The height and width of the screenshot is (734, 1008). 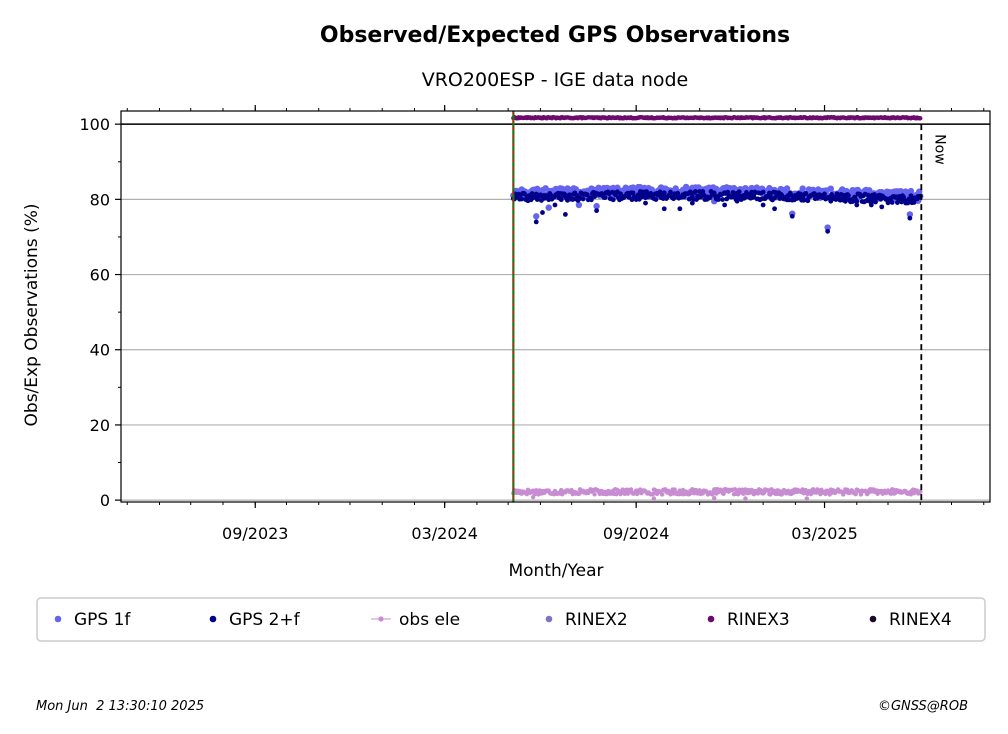 I want to click on x-tick-label: 09/2023, so click(x=255, y=533).